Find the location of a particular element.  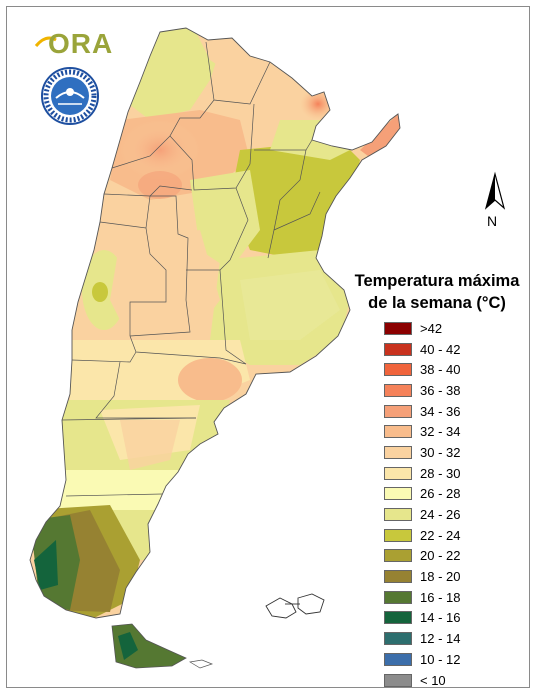

legend-title: Temperatura máxima de la semana (°C) is located at coordinates (437, 292).